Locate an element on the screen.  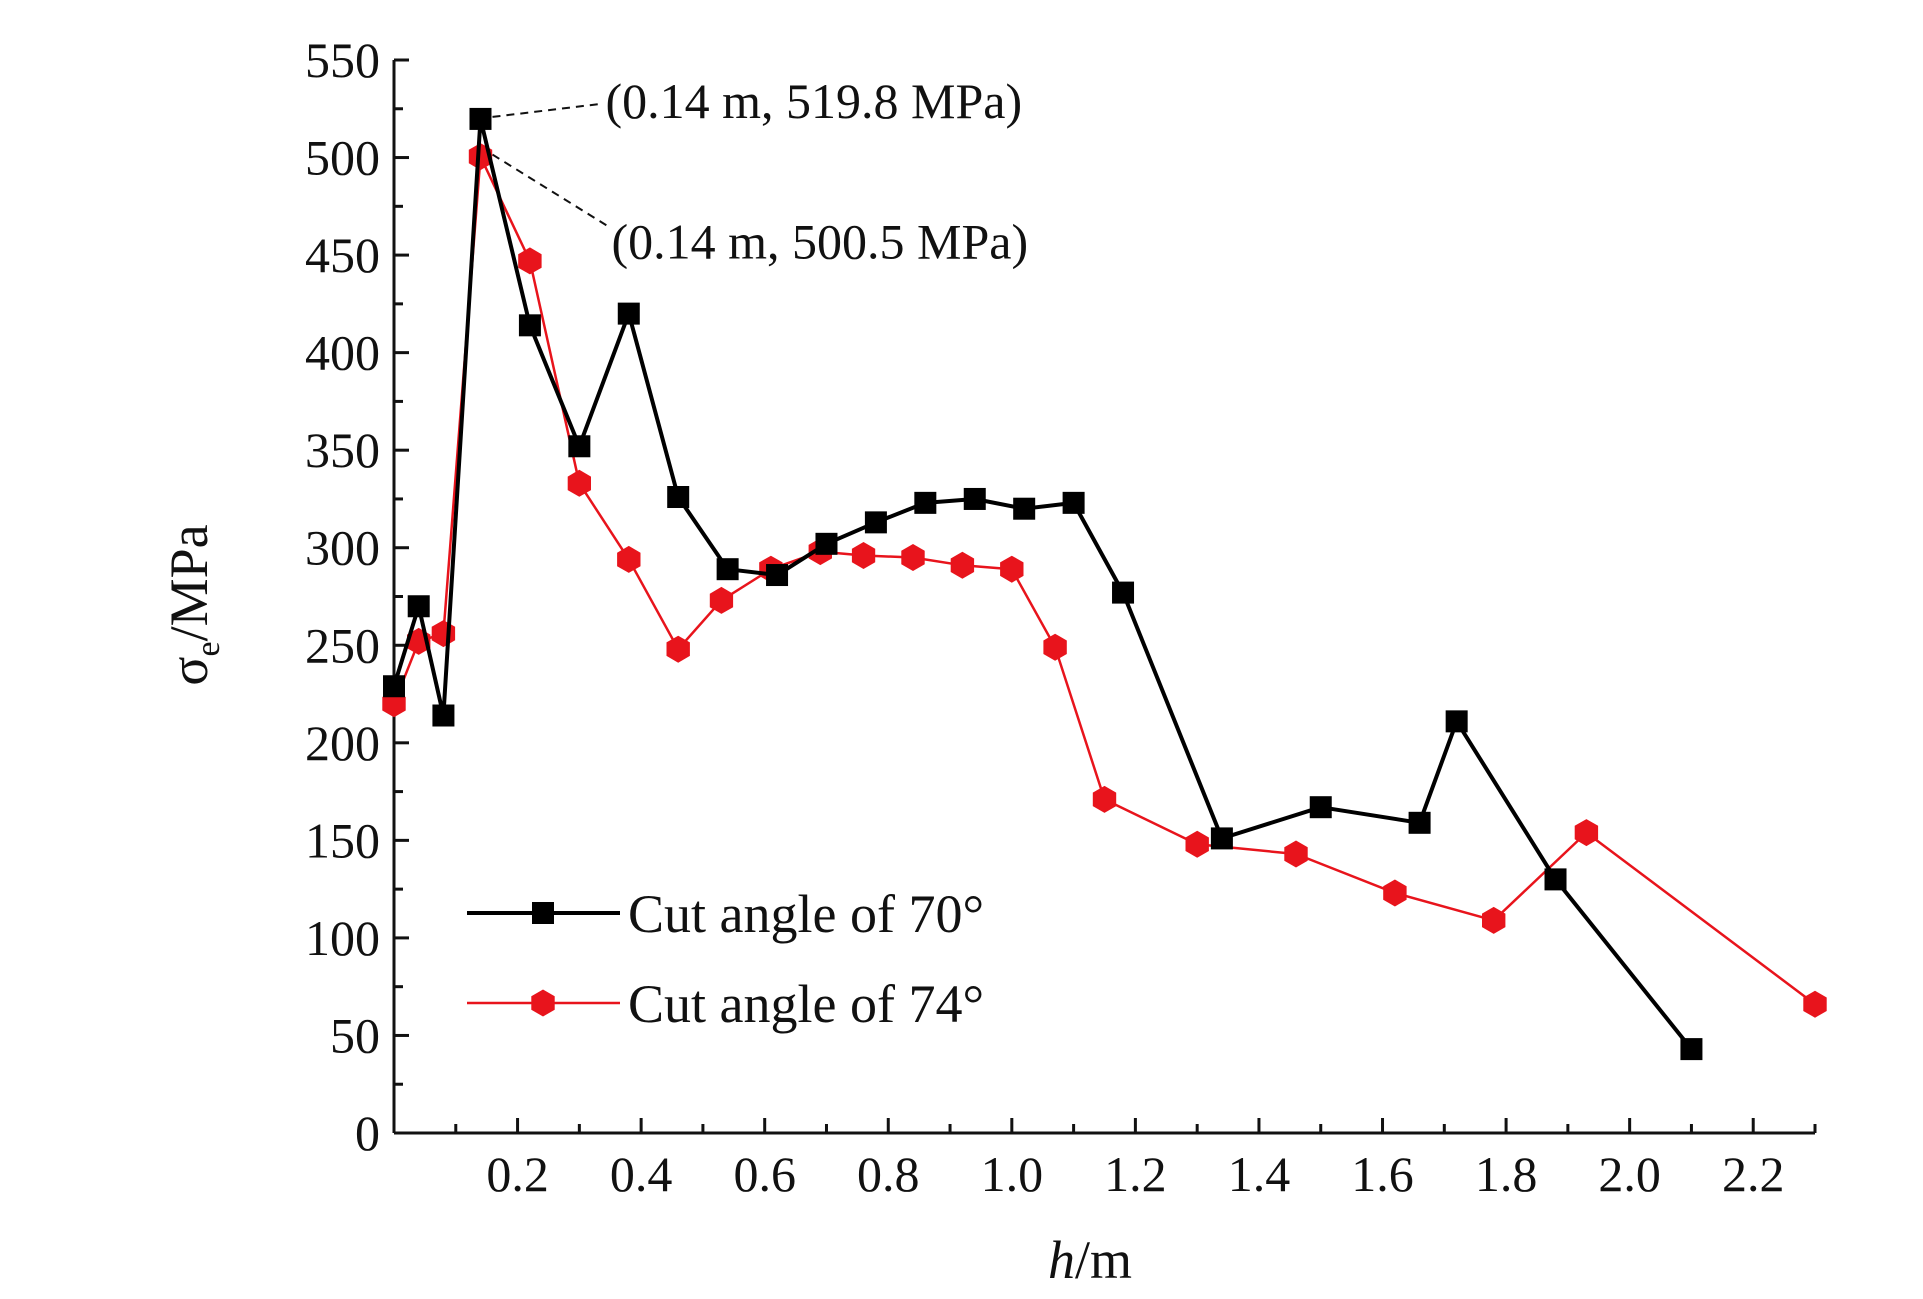
legend-item: Cut angle of 74° is located at coordinates (725, 1004).